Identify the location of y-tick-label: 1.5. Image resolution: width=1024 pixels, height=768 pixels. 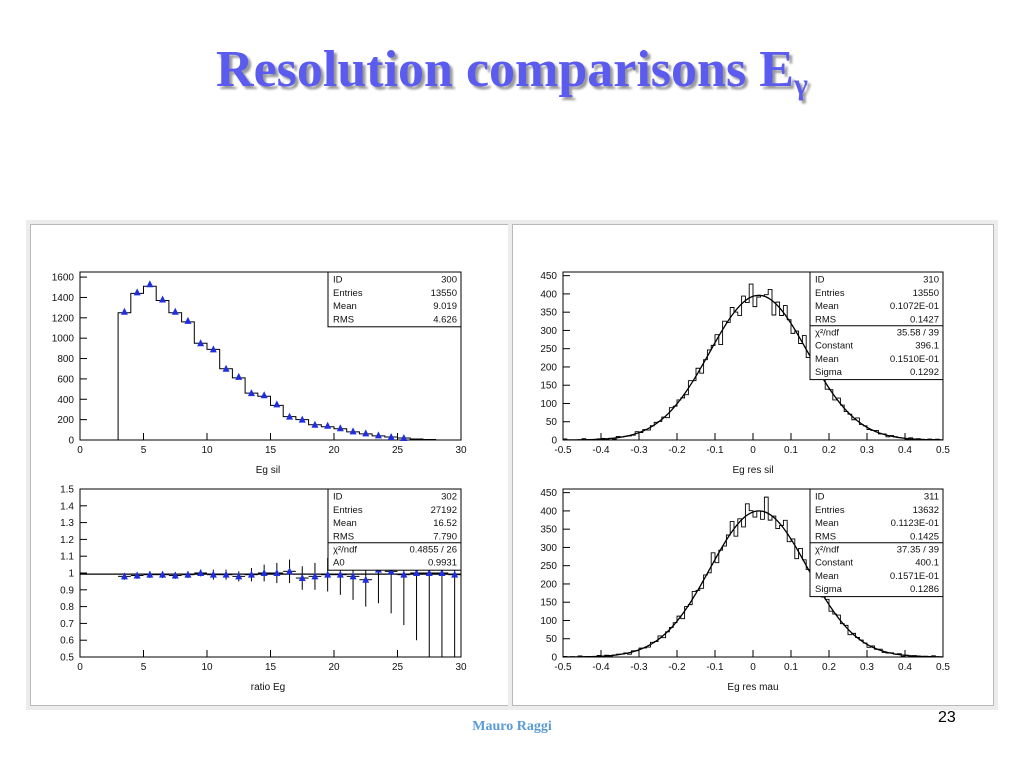
(67, 490).